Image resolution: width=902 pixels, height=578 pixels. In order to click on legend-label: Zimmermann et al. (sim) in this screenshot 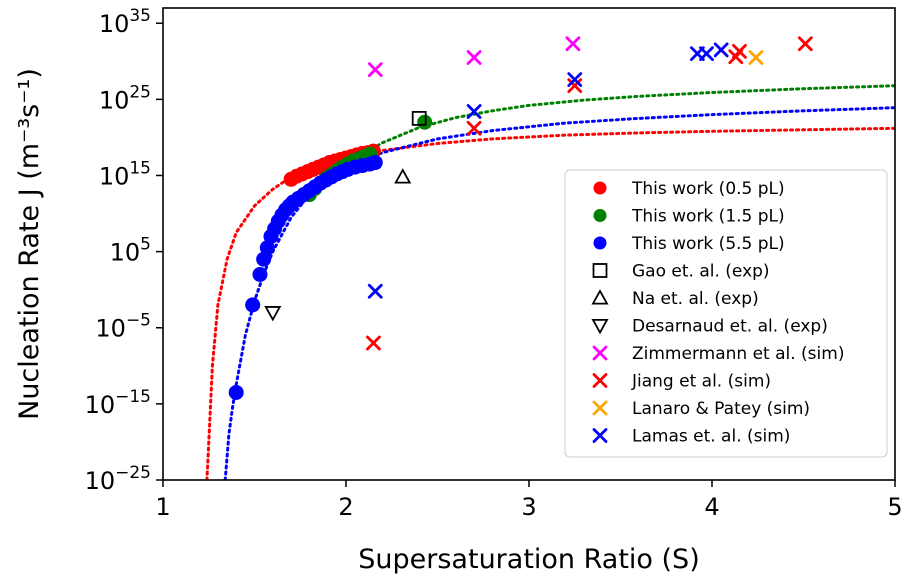, I will do `click(738, 354)`.